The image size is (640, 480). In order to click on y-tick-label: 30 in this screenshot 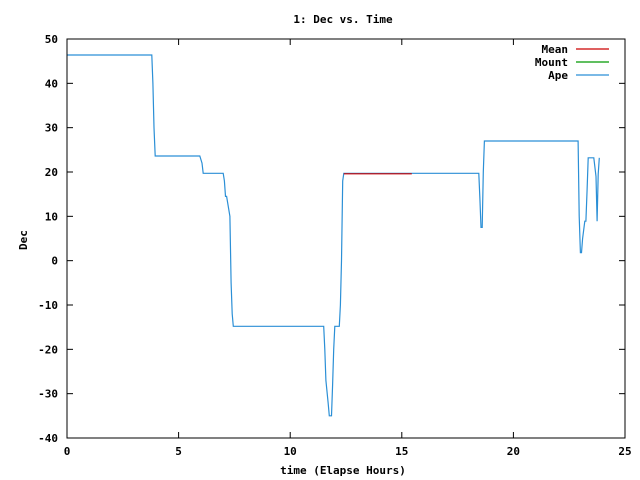, I will do `click(51, 128)`.